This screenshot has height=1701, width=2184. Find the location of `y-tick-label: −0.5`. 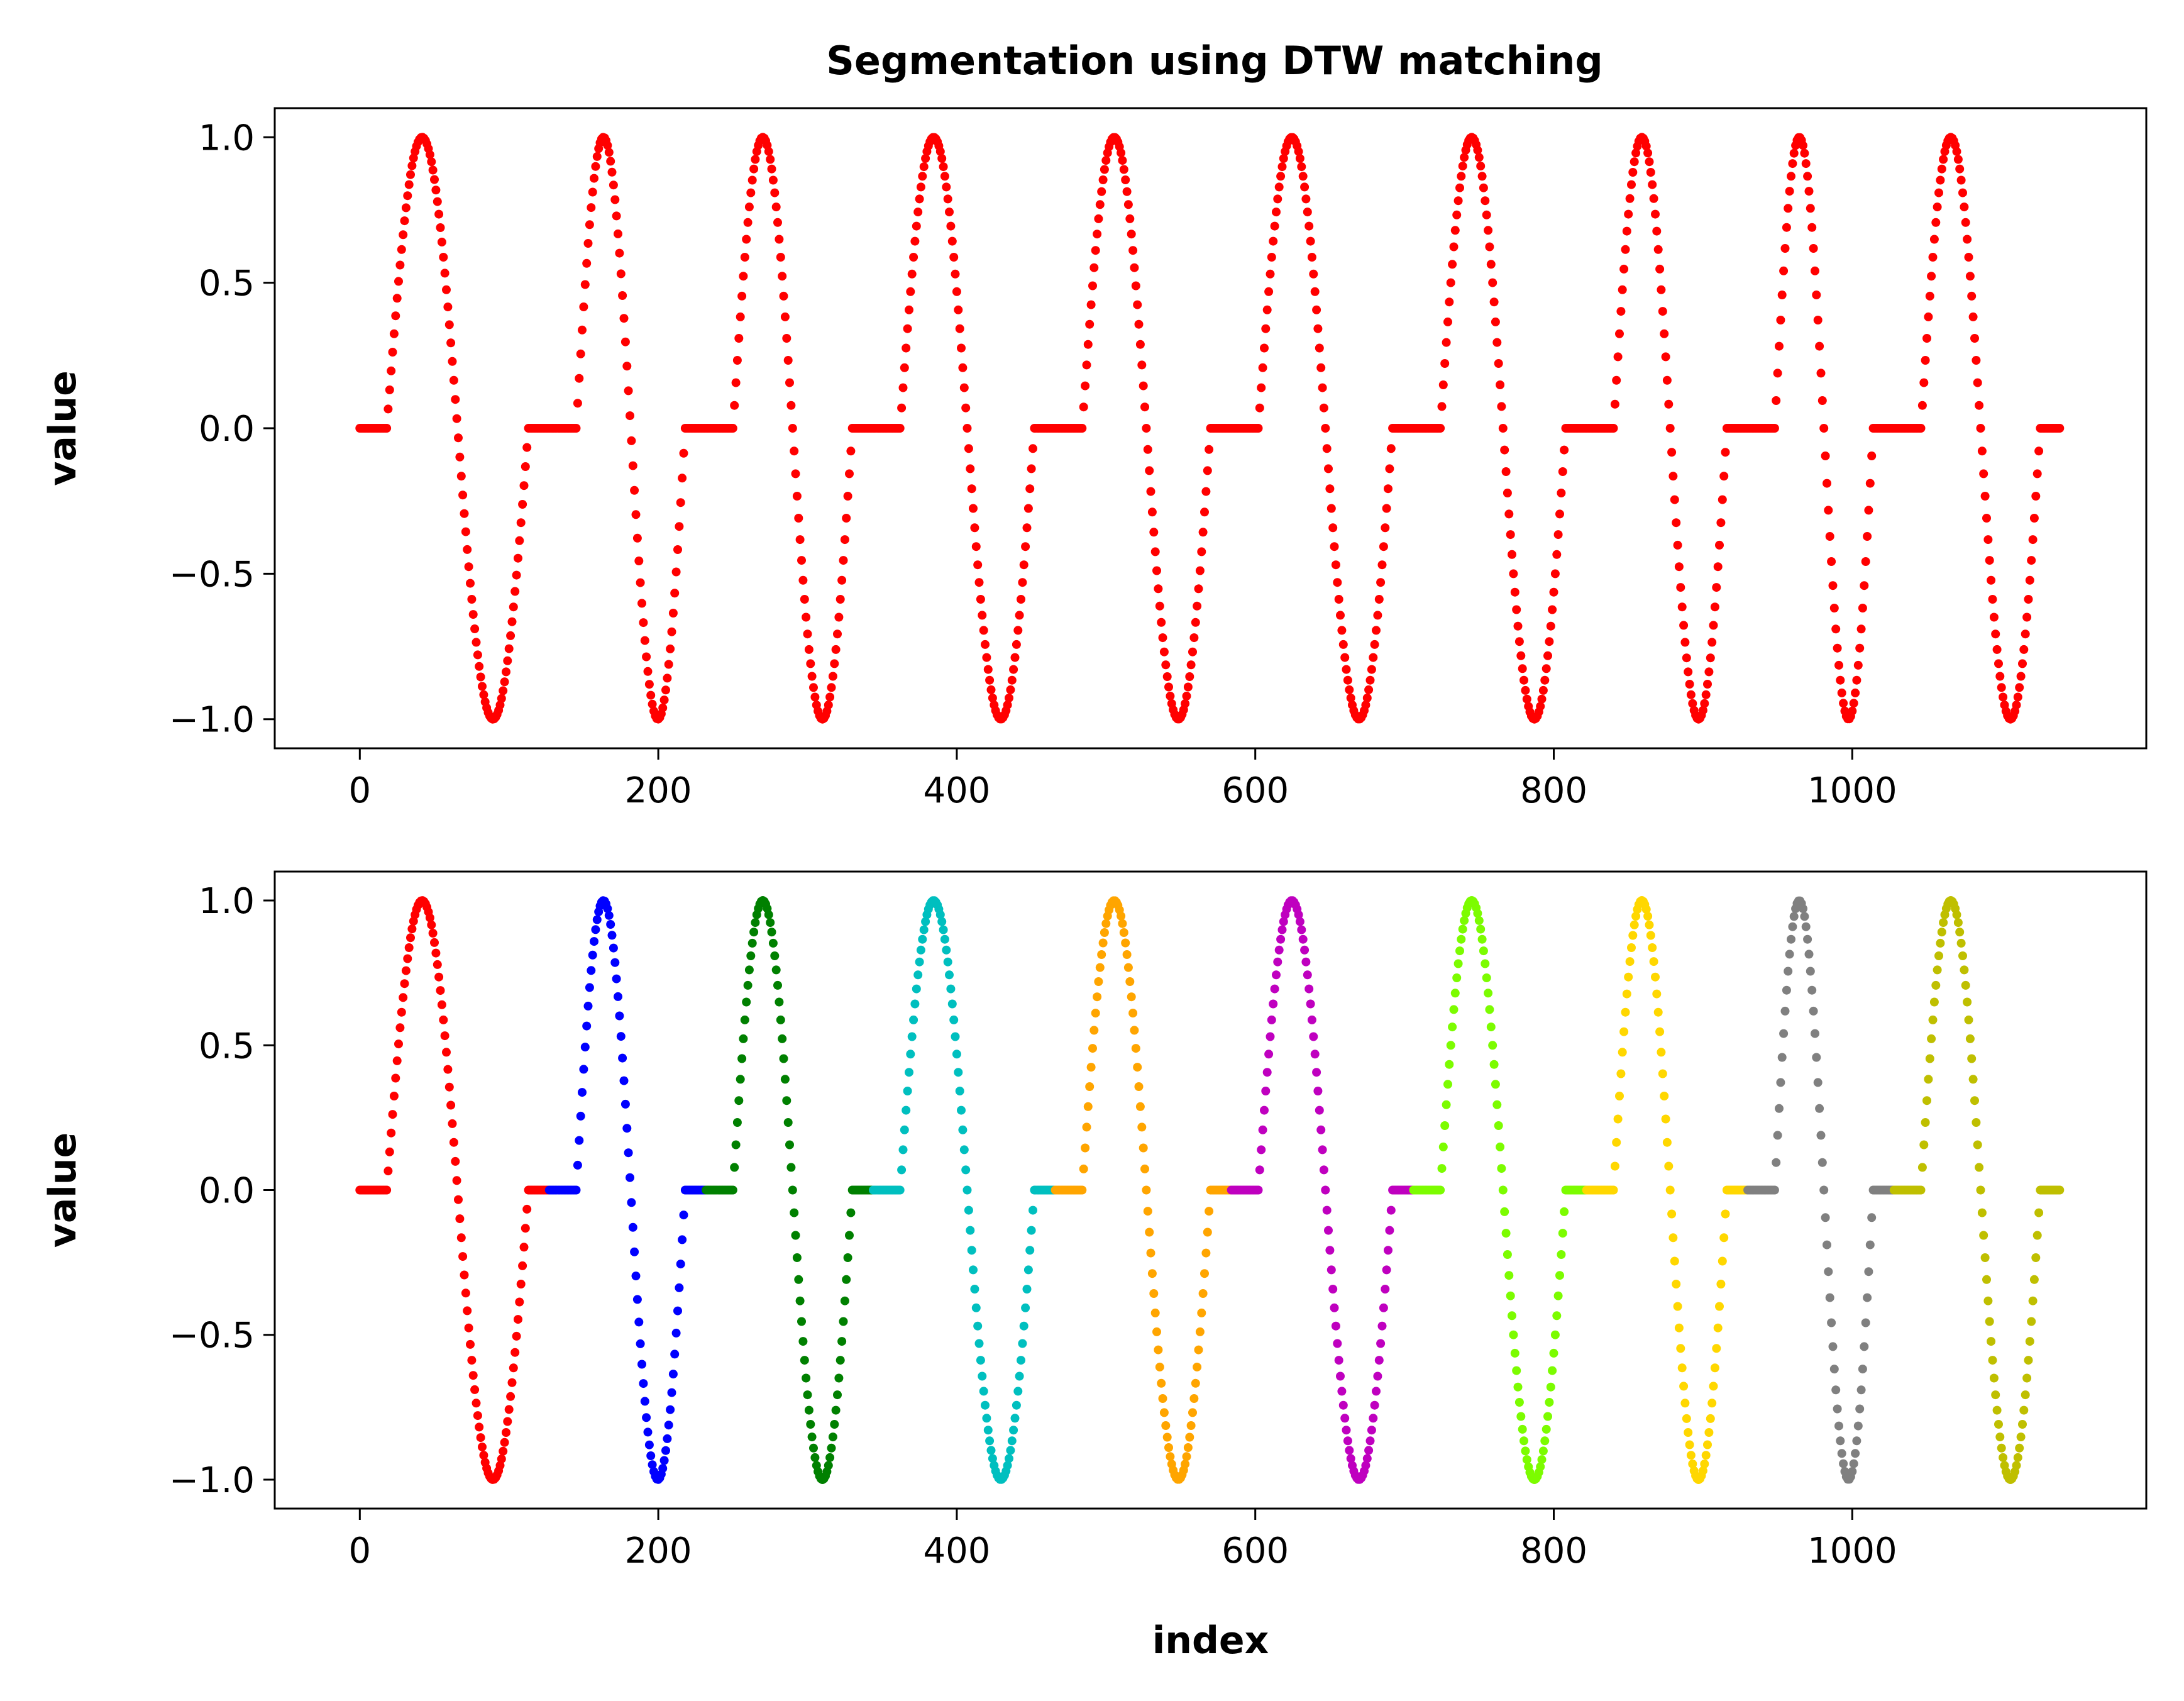

y-tick-label: −0.5 is located at coordinates (212, 1336).